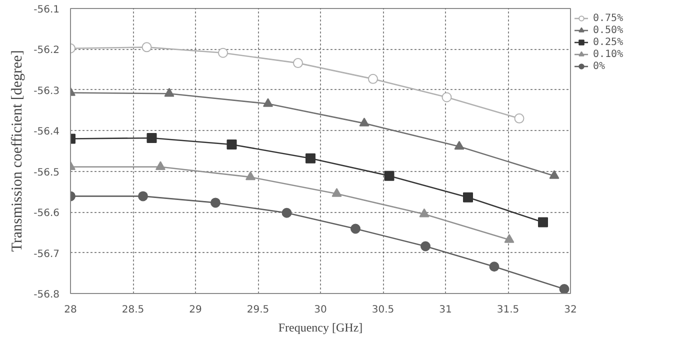 This screenshot has width=677, height=360. Describe the element at coordinates (133, 310) in the screenshot. I see `x-tick-label: 28.5` at that location.